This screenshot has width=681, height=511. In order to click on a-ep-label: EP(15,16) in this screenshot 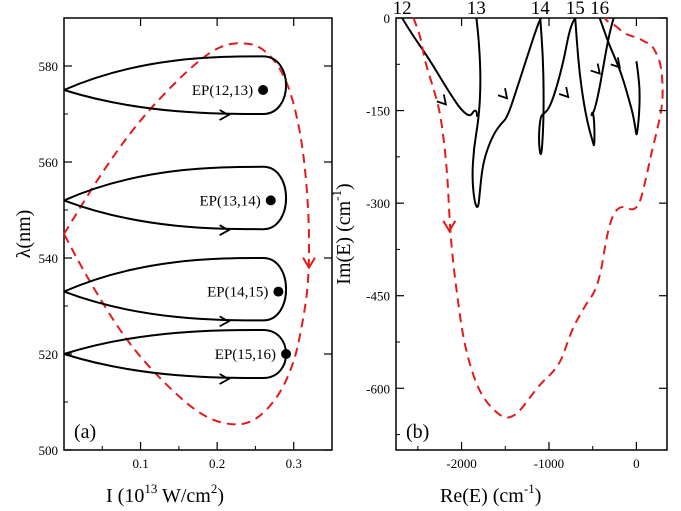, I will do `click(245, 355)`.